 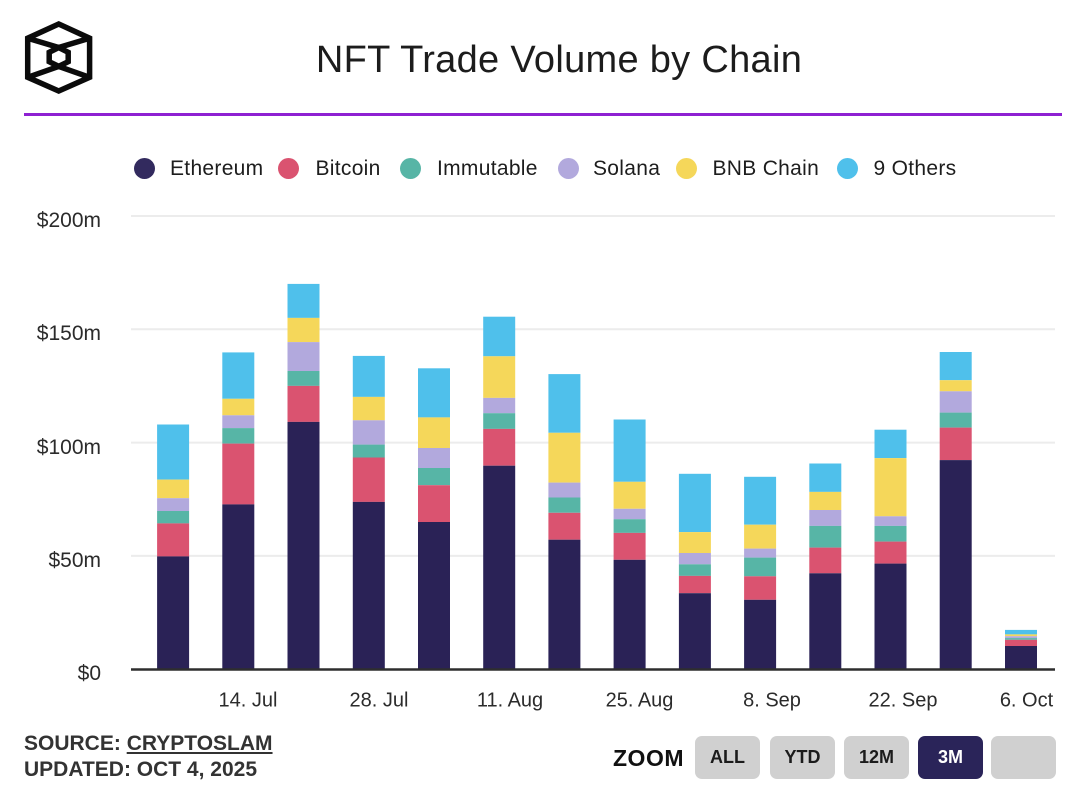 I want to click on svg-text: 22. Sep, so click(x=903, y=701).